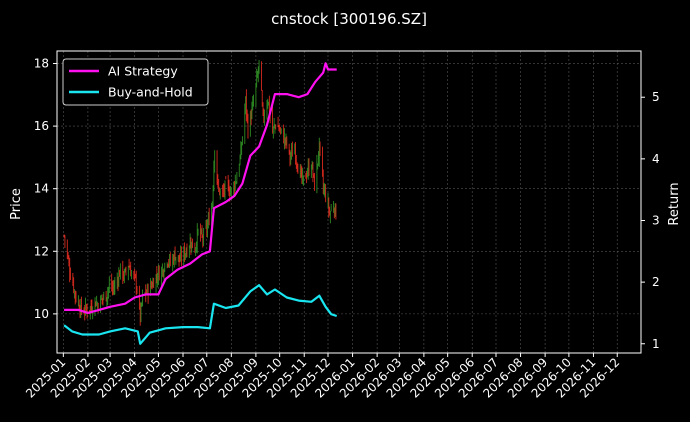  What do you see at coordinates (656, 282) in the screenshot?
I see `y2-tick-label: 2` at bounding box center [656, 282].